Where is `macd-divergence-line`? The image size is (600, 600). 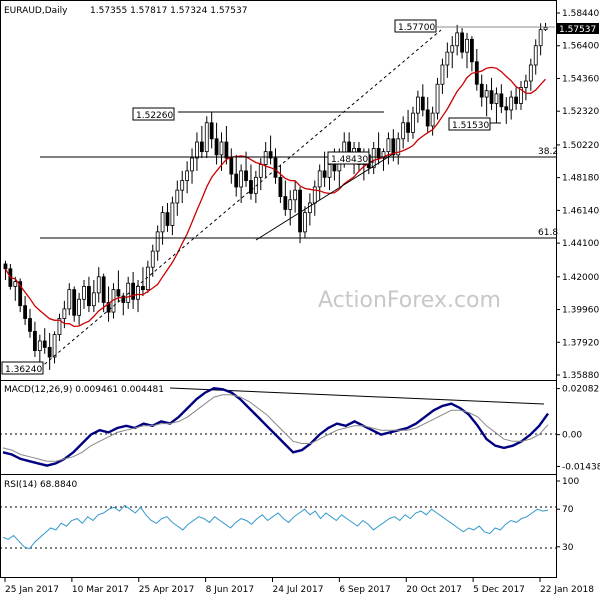 macd-divergence-line is located at coordinates (357, 396).